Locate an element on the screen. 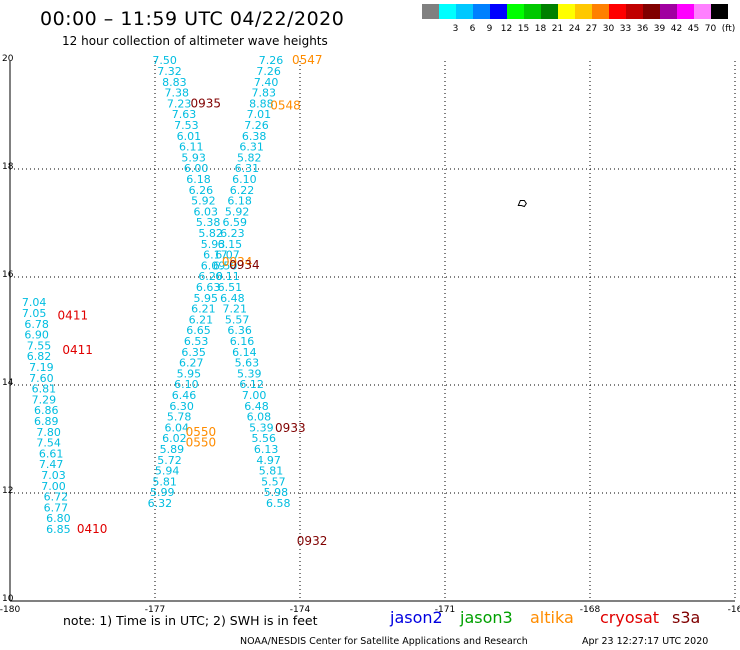 The image size is (740, 650). swh-value: 6.18 is located at coordinates (198, 179).